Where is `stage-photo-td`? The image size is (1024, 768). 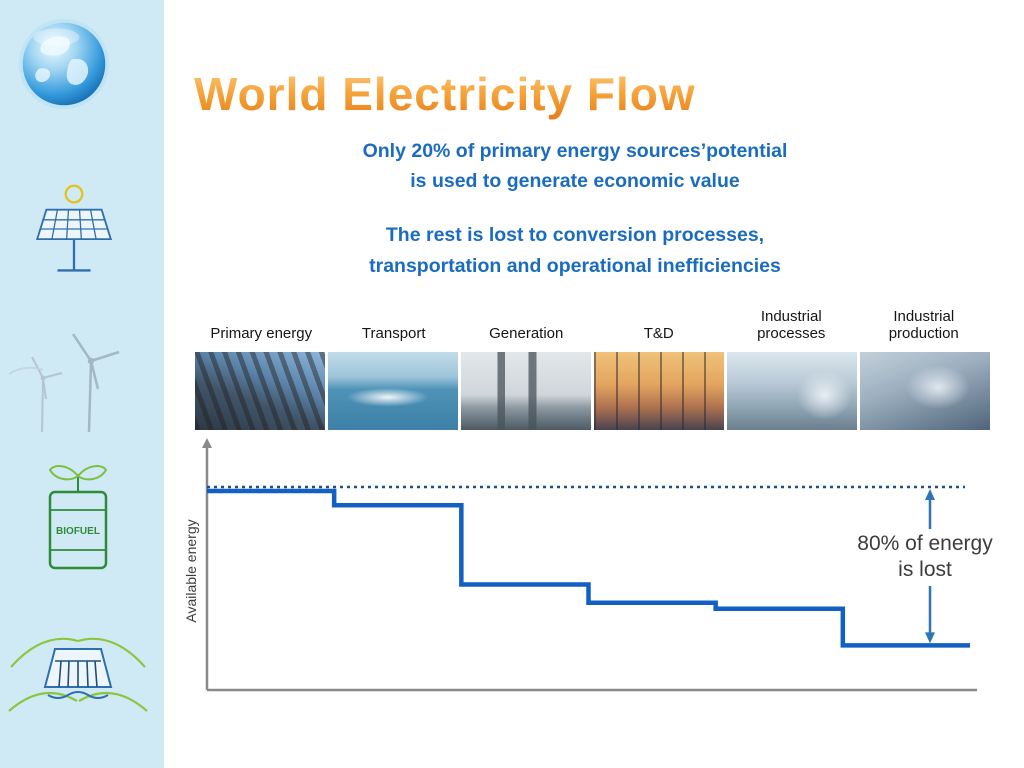 stage-photo-td is located at coordinates (659, 391).